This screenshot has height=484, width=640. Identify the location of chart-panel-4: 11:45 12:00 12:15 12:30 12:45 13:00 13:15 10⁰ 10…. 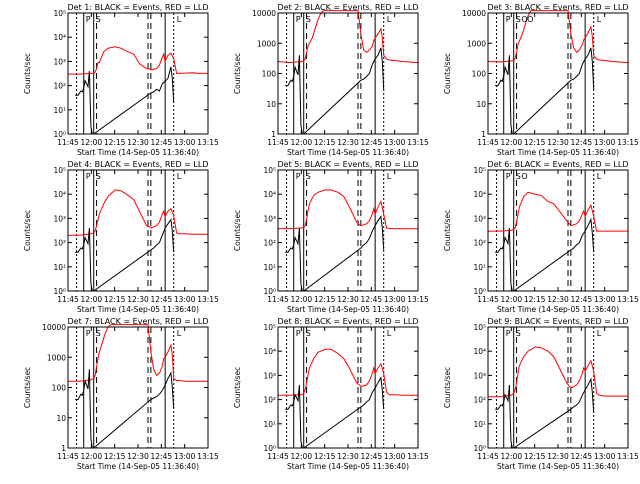
(121, 237).